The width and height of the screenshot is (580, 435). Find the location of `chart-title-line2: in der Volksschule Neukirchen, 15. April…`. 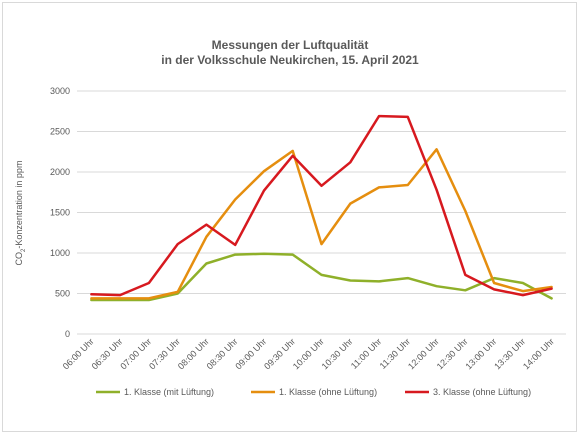

chart-title-line2: in der Volksschule Neukirchen, 15. April… is located at coordinates (290, 60).